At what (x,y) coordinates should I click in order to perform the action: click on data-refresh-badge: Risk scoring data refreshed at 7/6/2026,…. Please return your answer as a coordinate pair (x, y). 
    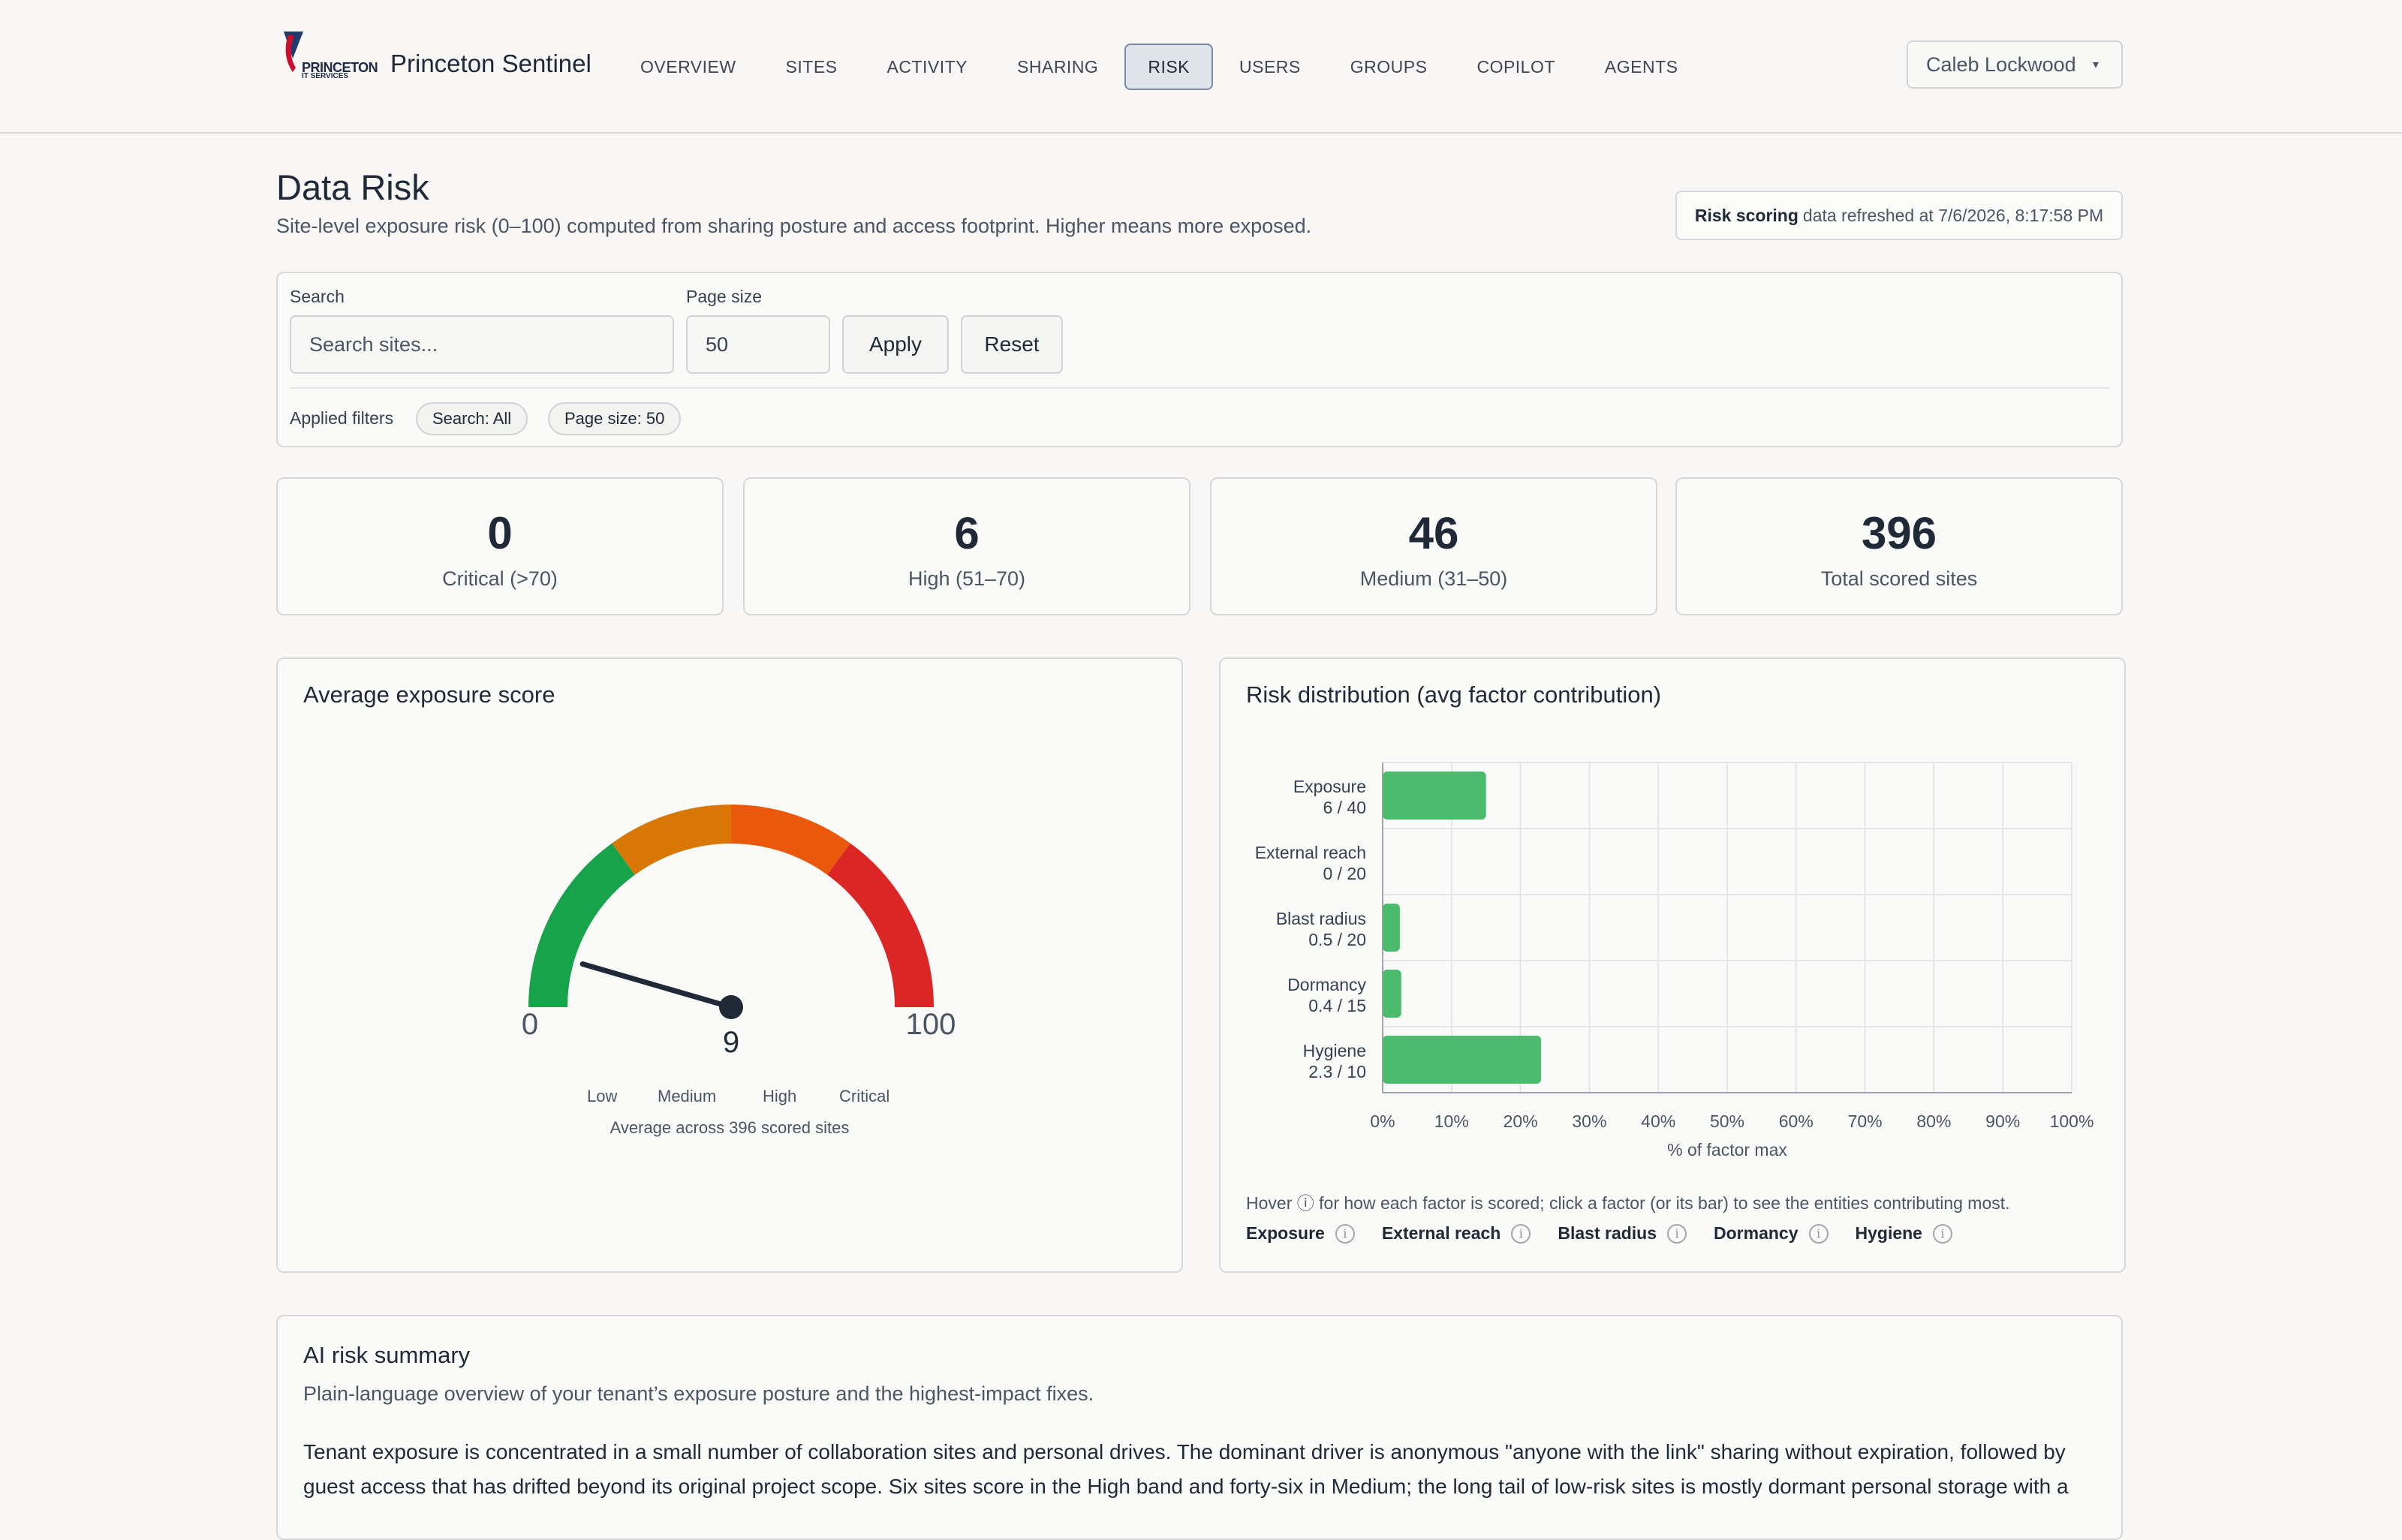
    Looking at the image, I should click on (1899, 216).